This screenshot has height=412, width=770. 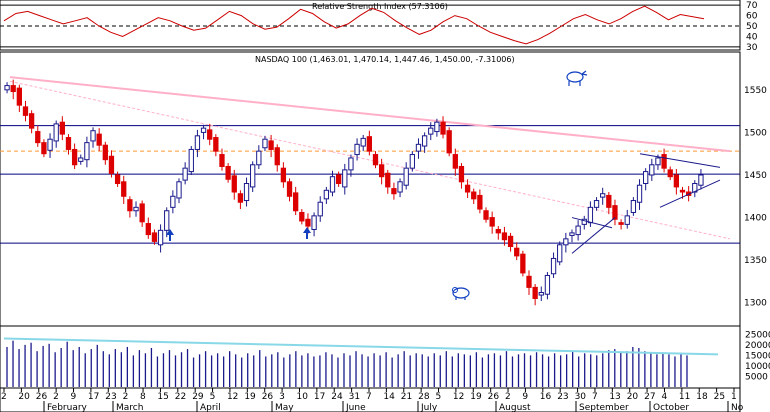 I want to click on day-tick-label: 21, so click(x=406, y=397).